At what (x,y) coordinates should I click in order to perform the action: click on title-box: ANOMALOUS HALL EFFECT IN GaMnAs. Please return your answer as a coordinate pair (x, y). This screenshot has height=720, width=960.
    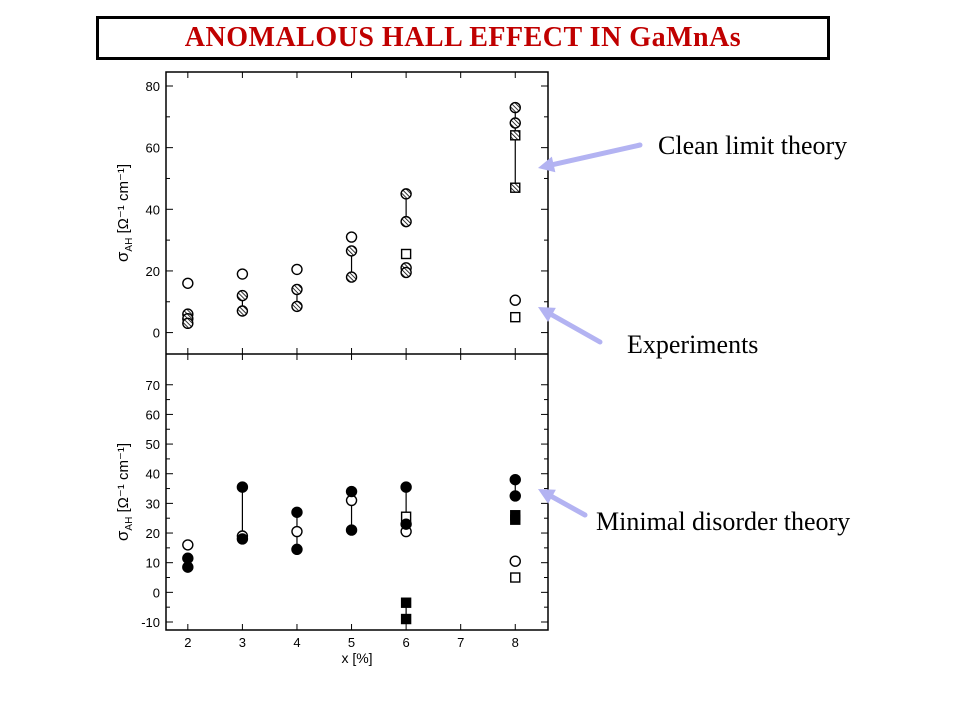
    Looking at the image, I should click on (463, 38).